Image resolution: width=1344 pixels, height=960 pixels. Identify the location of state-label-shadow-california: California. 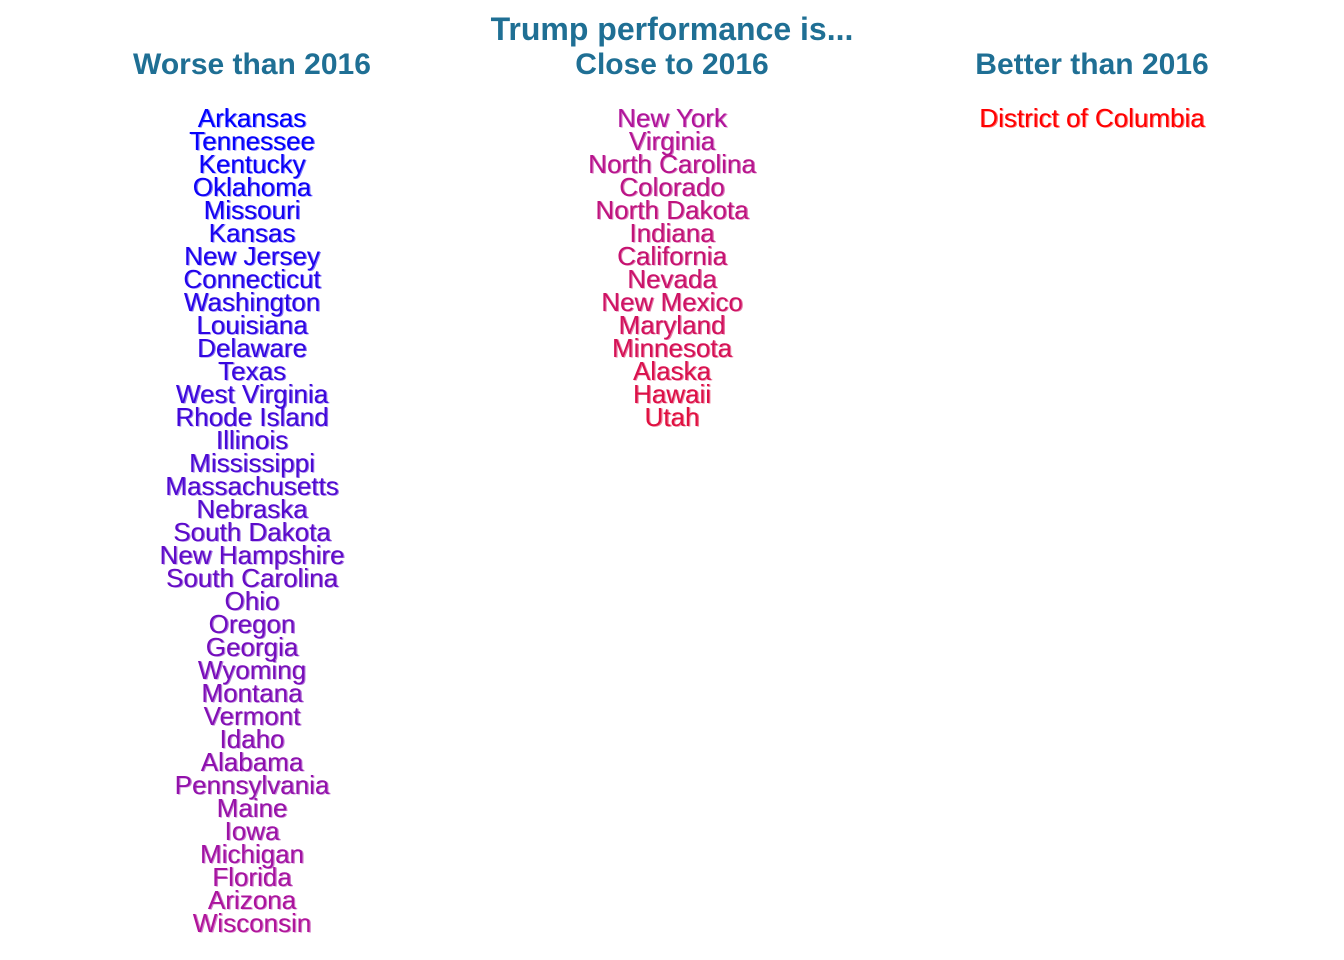
(673, 257).